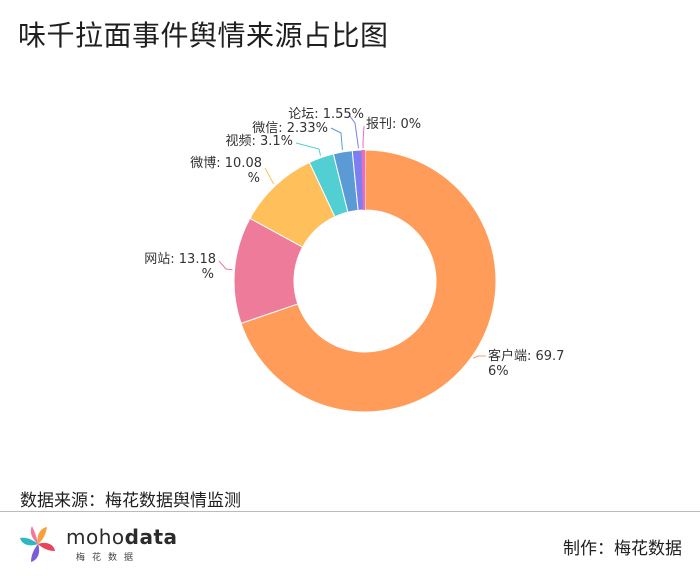 This screenshot has width=700, height=576. I want to click on footer-divider, so click(350, 511).